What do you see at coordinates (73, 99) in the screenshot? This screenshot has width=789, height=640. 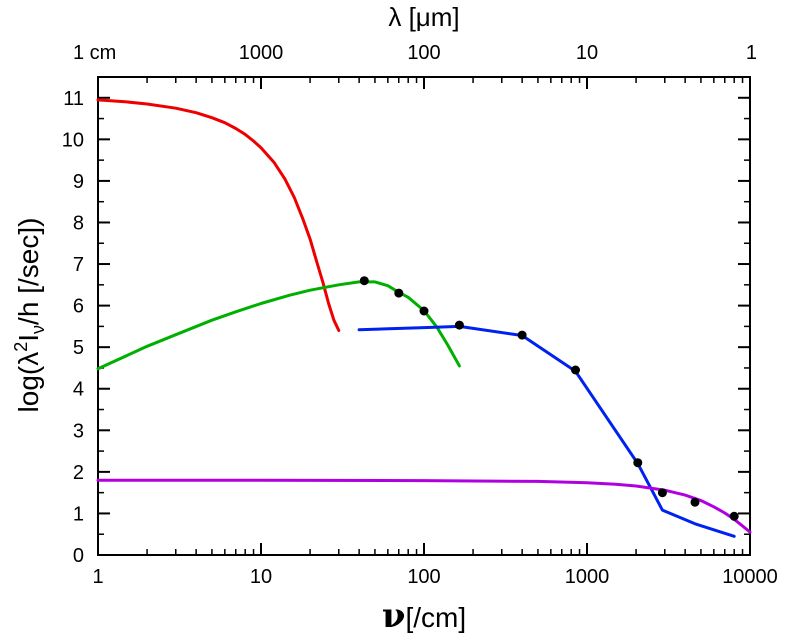 I see `y-tick-label: 11` at bounding box center [73, 99].